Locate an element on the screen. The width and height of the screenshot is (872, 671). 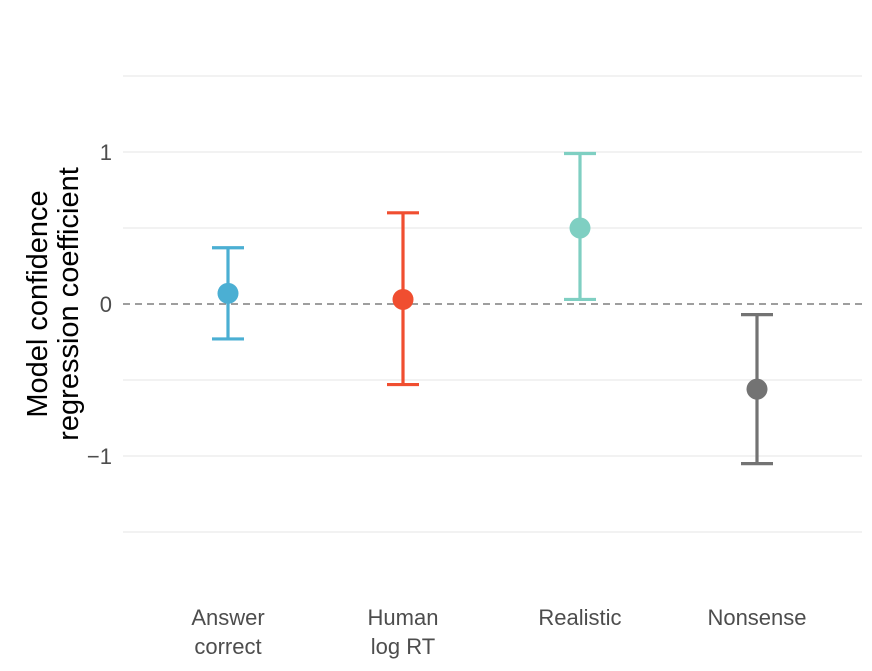
y-axis-label: Model confidenceregression coefficient is located at coordinates (53, 304).